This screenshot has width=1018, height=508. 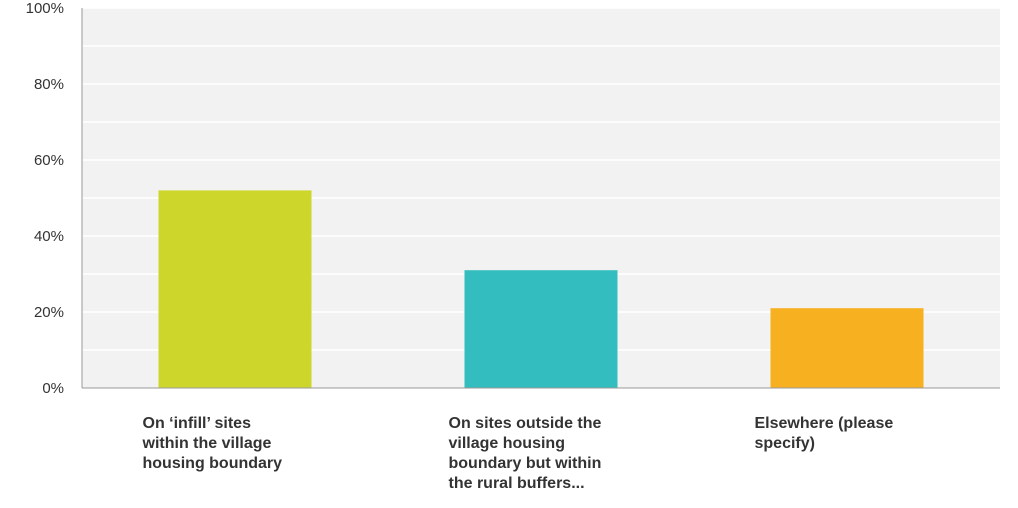 I want to click on x-category-label: Elsewhere (please specify), so click(x=855, y=434).